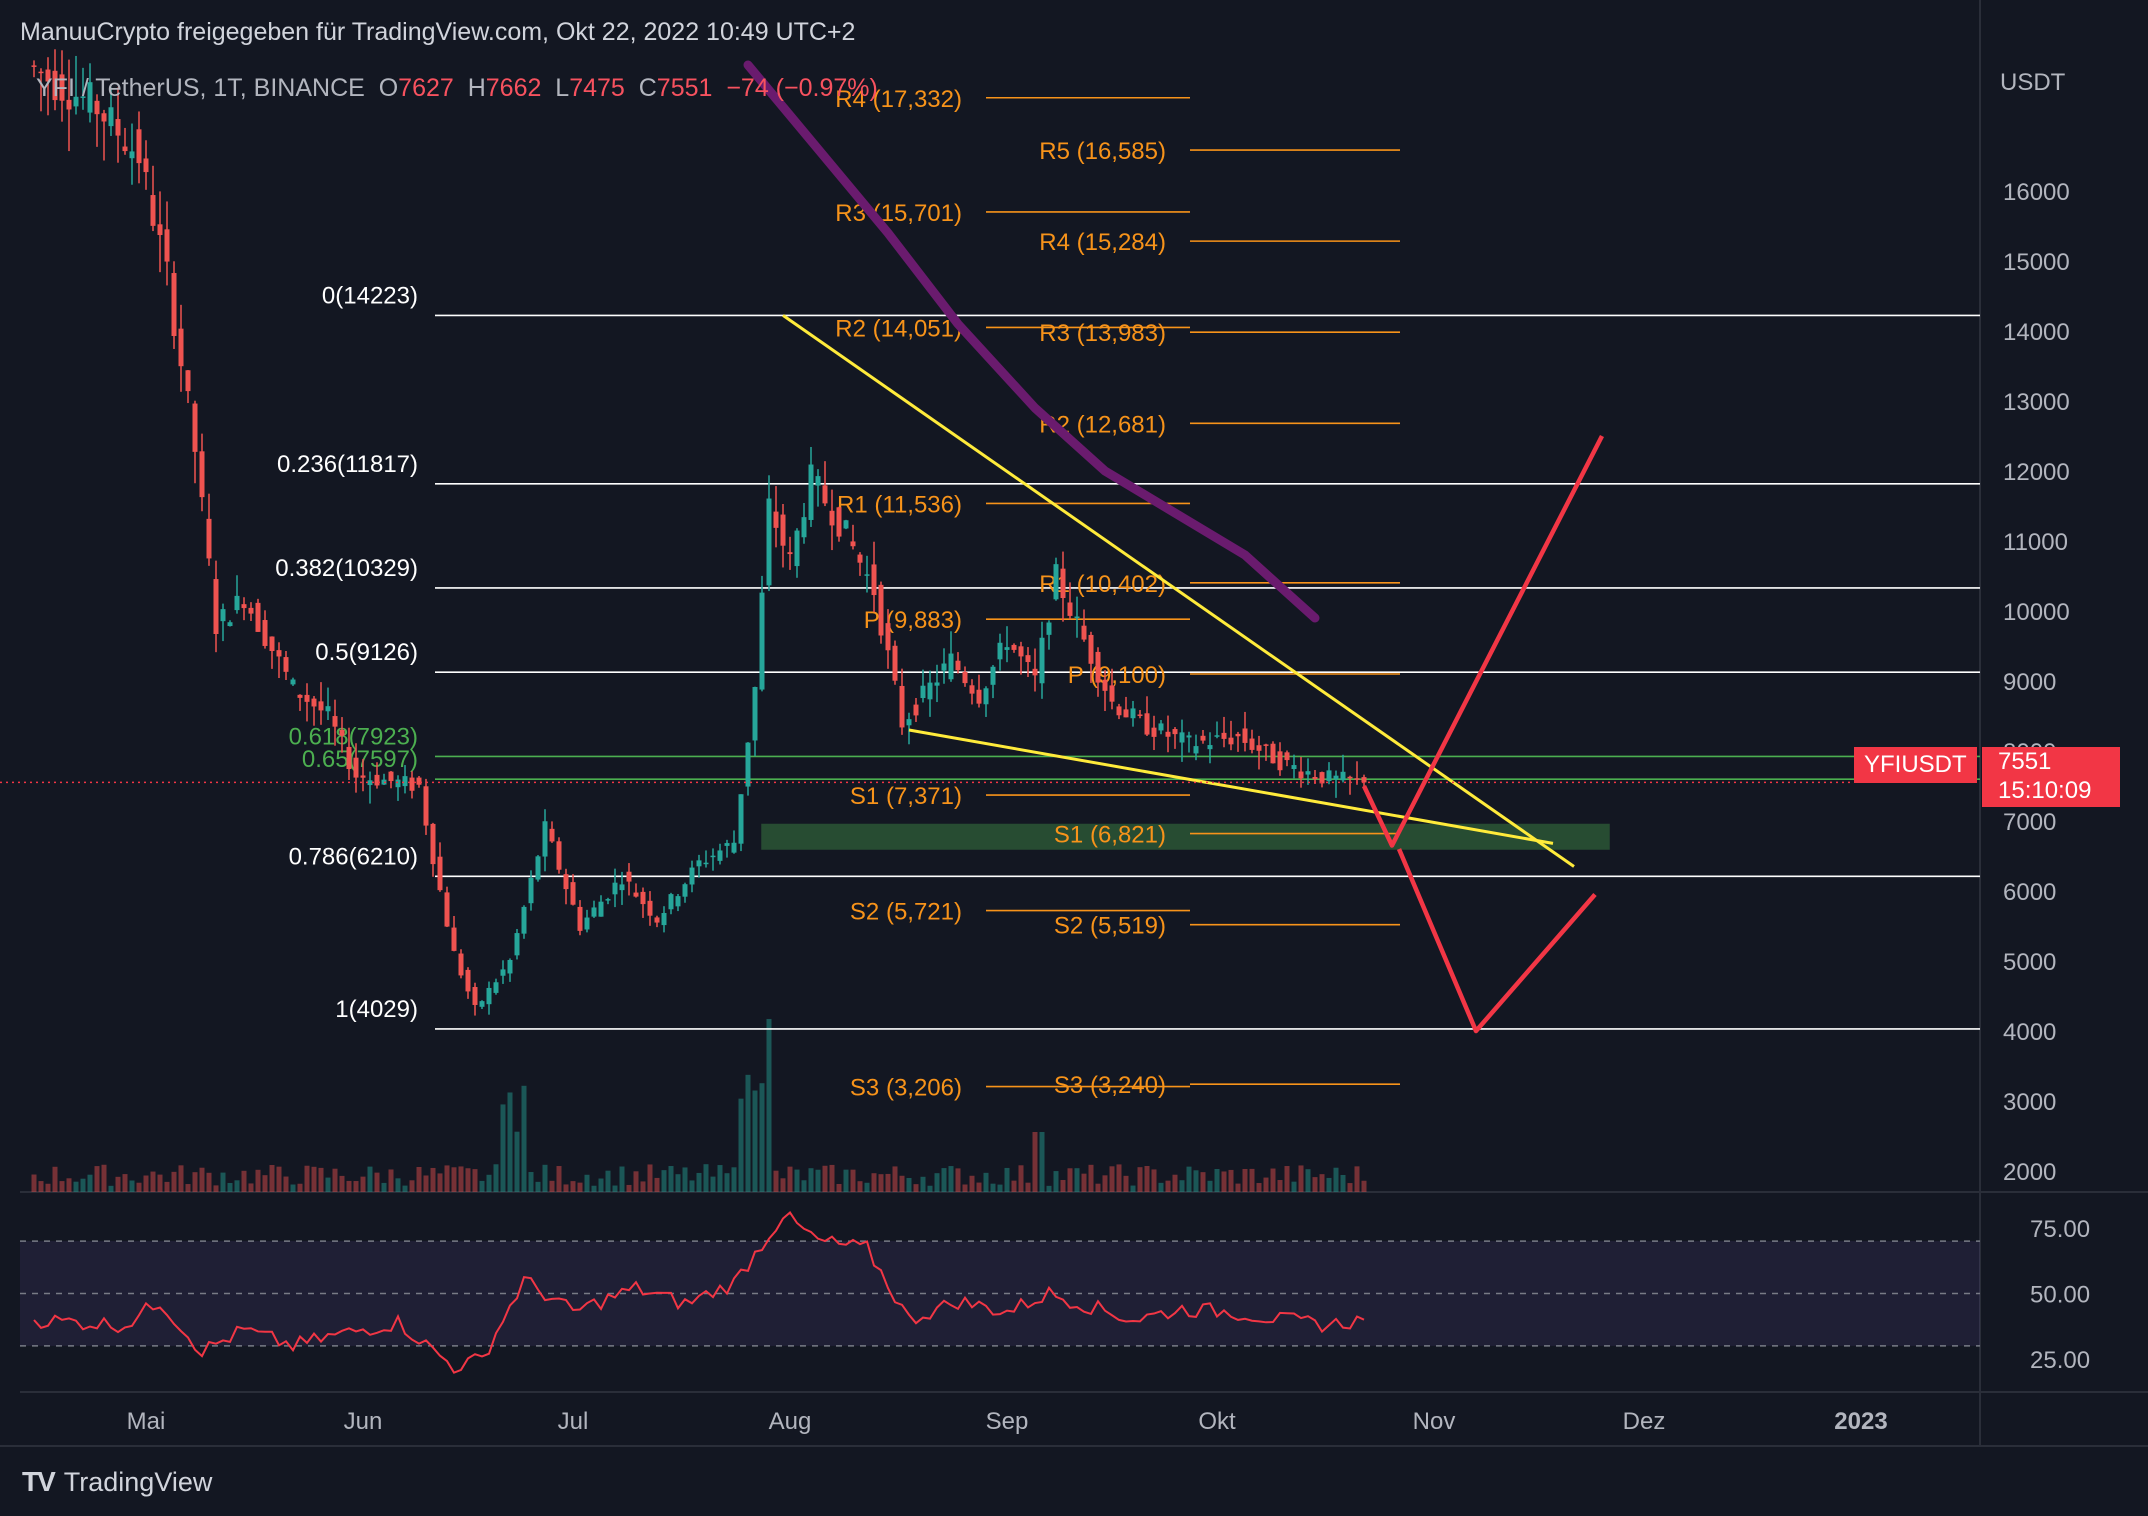  I want to click on pivot-label-august: R1 (11,536), so click(899, 504).